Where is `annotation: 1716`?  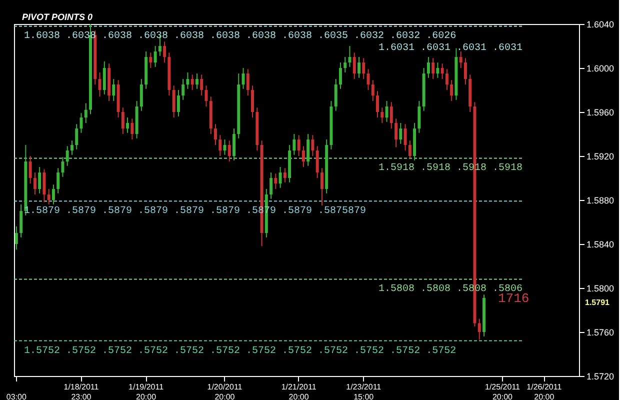
annotation: 1716 is located at coordinates (514, 298).